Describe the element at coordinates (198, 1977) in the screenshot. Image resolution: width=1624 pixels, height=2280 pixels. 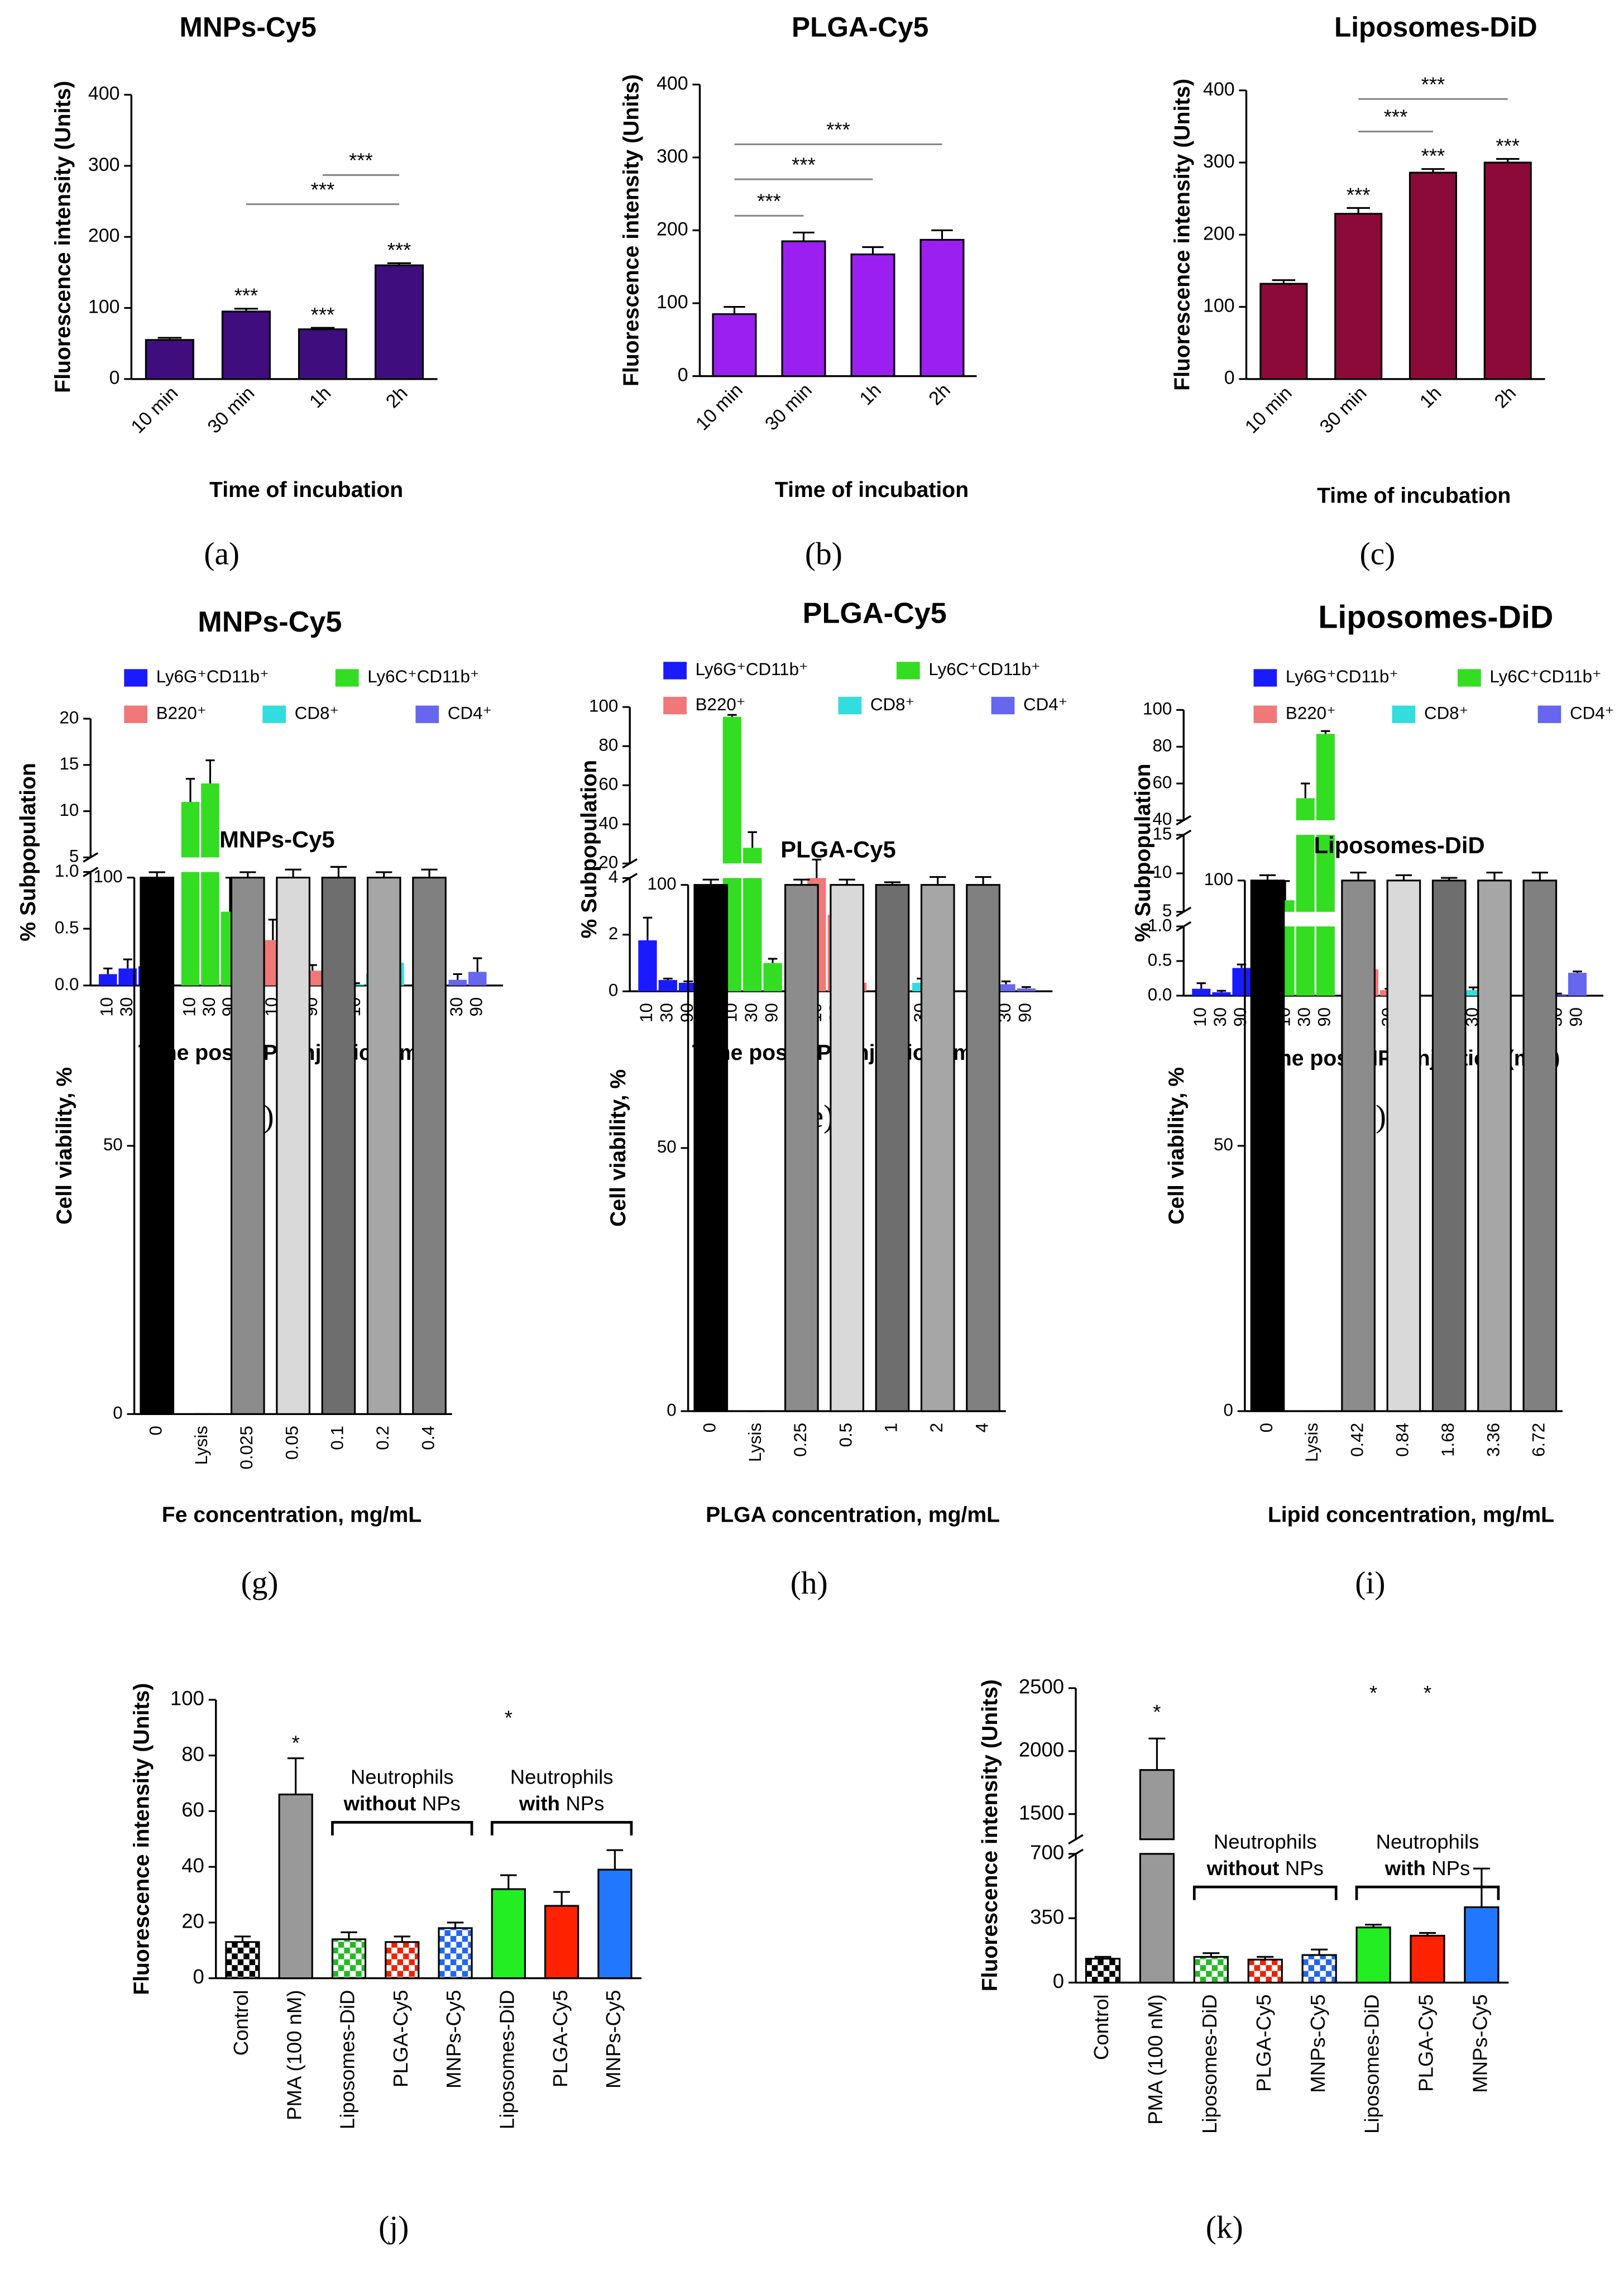
I see `y-tick-label: 0` at that location.